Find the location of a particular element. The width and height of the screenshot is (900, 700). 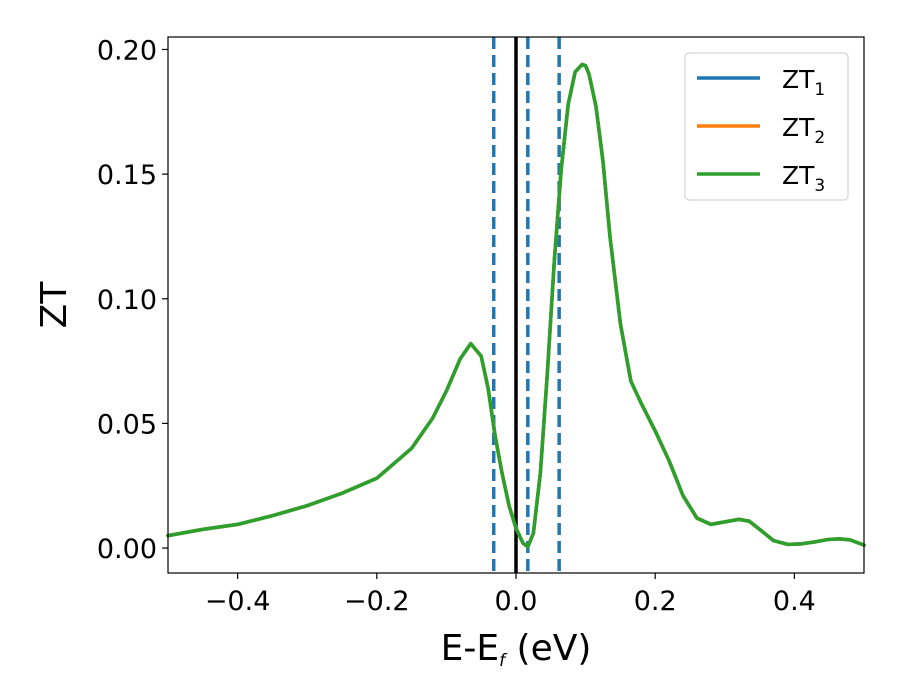

x-axis-label: E-Ef (eV) is located at coordinates (516, 649).